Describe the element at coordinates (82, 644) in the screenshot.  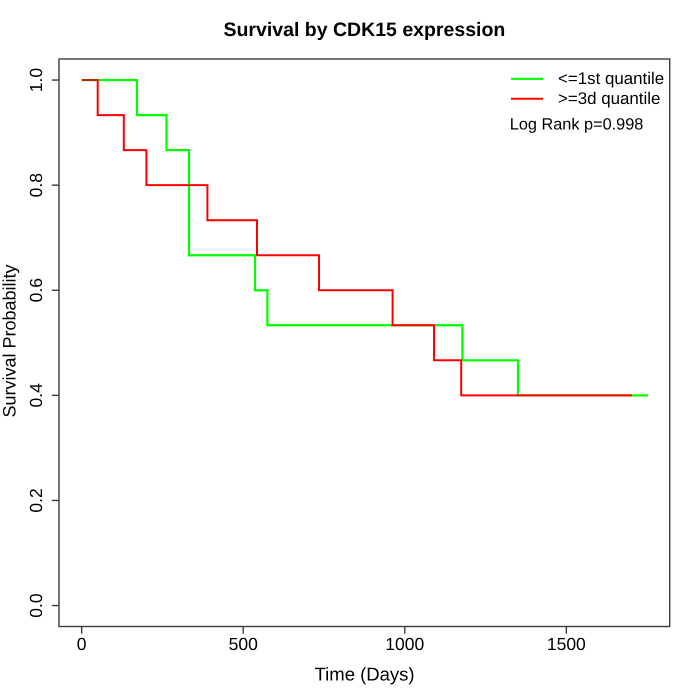
I see `svg-text: 0` at that location.